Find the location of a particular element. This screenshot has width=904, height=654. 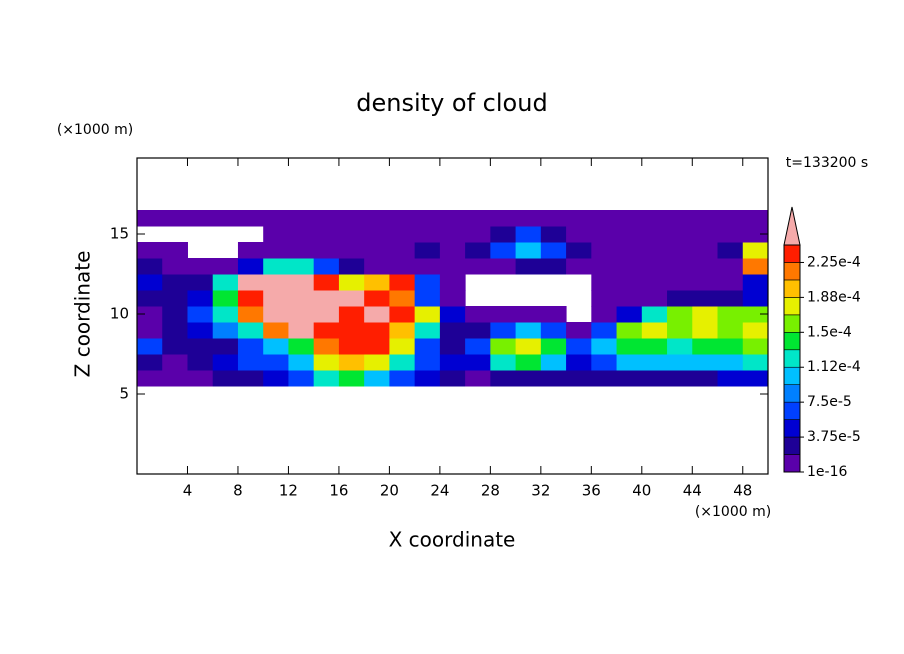

x-unit: (×1000 m) is located at coordinates (733, 512).